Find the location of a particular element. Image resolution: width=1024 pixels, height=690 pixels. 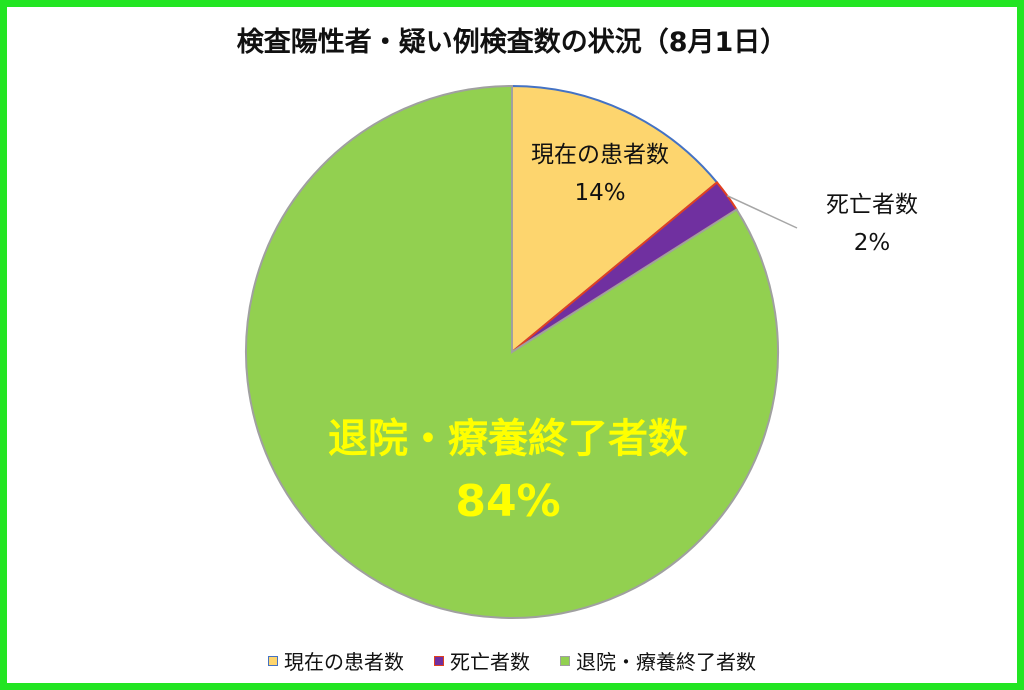

legend-item-1: 現在の患者数 is located at coordinates (336, 660).